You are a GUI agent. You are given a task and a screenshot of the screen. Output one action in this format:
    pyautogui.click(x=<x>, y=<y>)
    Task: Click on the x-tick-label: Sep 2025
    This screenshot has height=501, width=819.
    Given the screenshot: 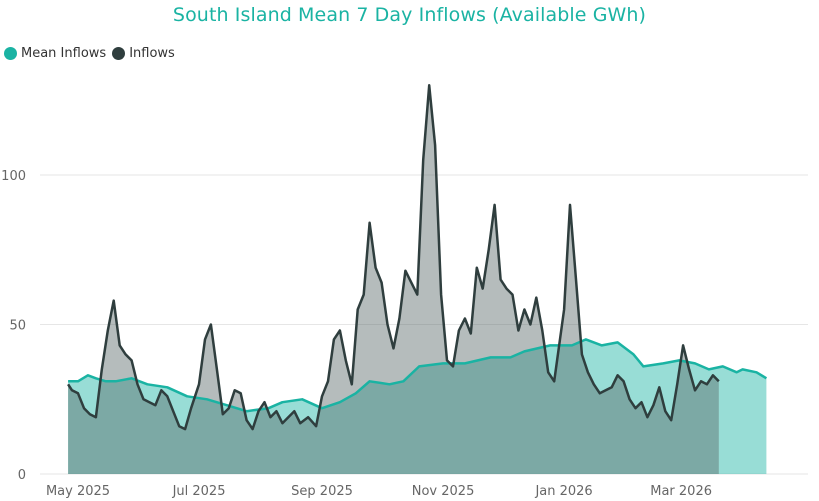 What is the action you would take?
    pyautogui.click(x=322, y=491)
    